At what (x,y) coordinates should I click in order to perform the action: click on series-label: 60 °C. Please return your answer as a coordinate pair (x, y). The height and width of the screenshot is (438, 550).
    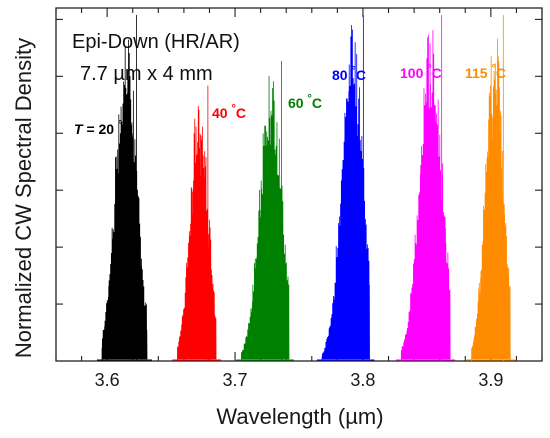
    Looking at the image, I should click on (305, 102).